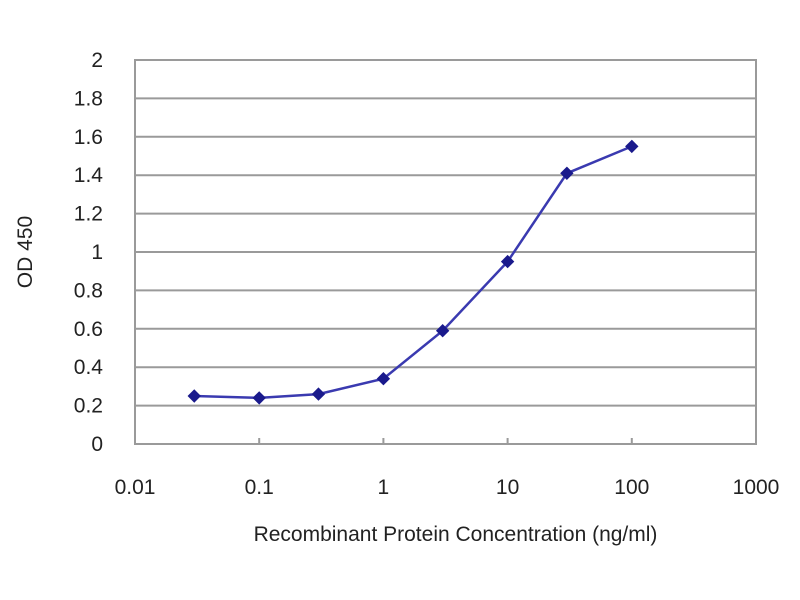 The width and height of the screenshot is (800, 600). Describe the element at coordinates (631, 487) in the screenshot. I see `x-tick-label: 100` at that location.